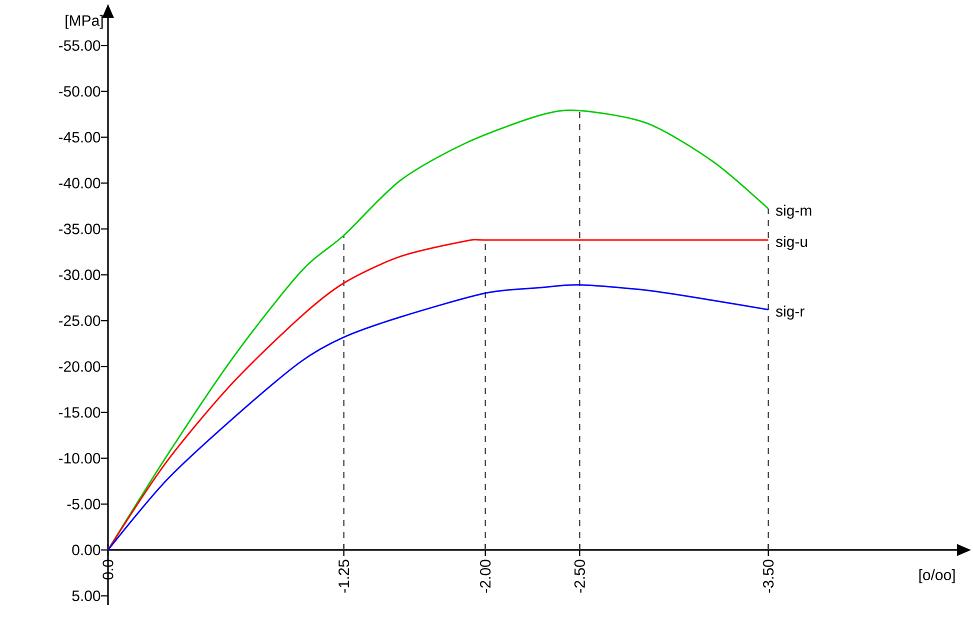  What do you see at coordinates (79, 275) in the screenshot?
I see `y-tick-label: -30.00` at bounding box center [79, 275].